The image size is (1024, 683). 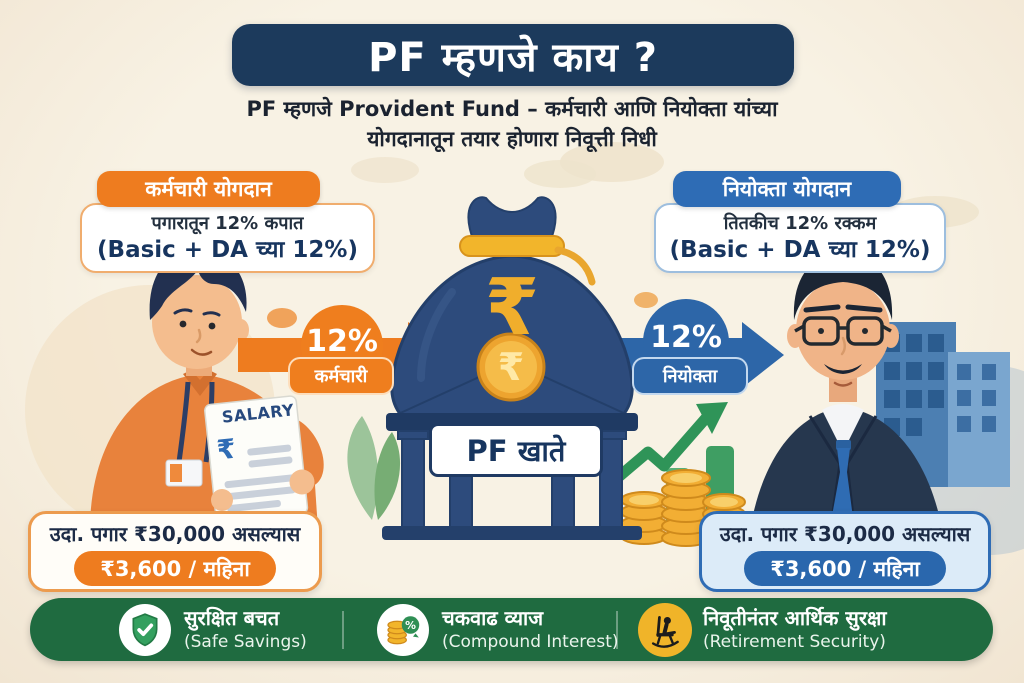 I want to click on employee-amount-pill: ₹3,600 / महिना, so click(x=175, y=568).